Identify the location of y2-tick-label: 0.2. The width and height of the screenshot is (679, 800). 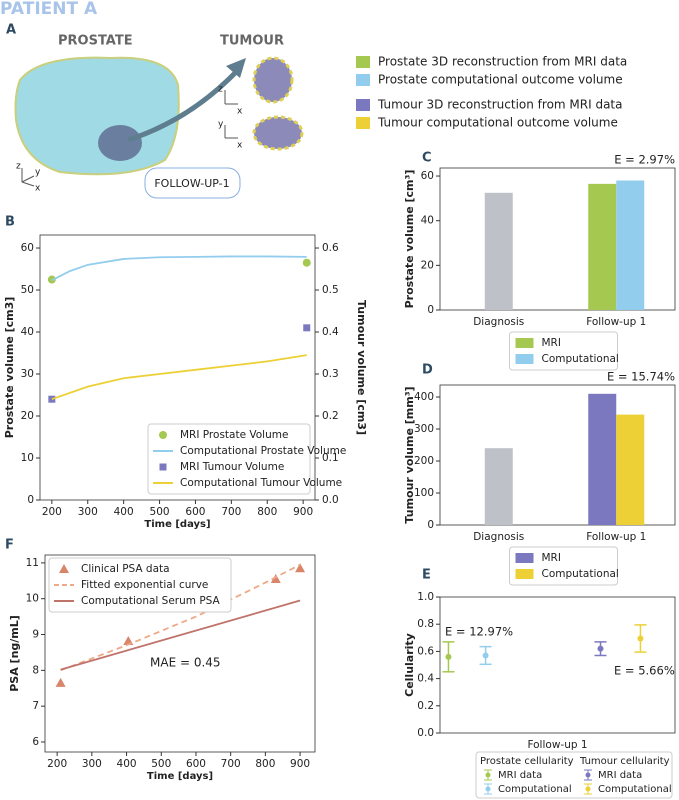
(330, 416).